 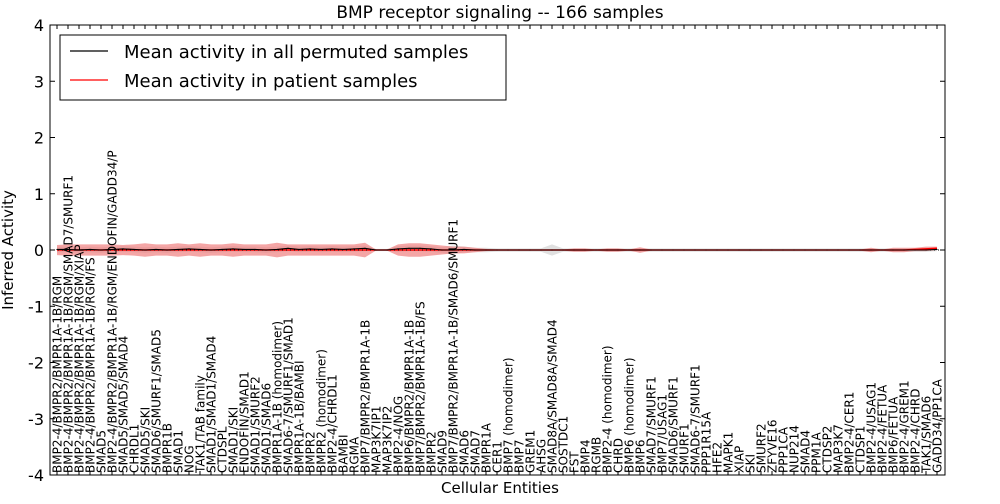 What do you see at coordinates (201, 424) in the screenshot?
I see `x-tick-label: TAK1/TAB family` at bounding box center [201, 424].